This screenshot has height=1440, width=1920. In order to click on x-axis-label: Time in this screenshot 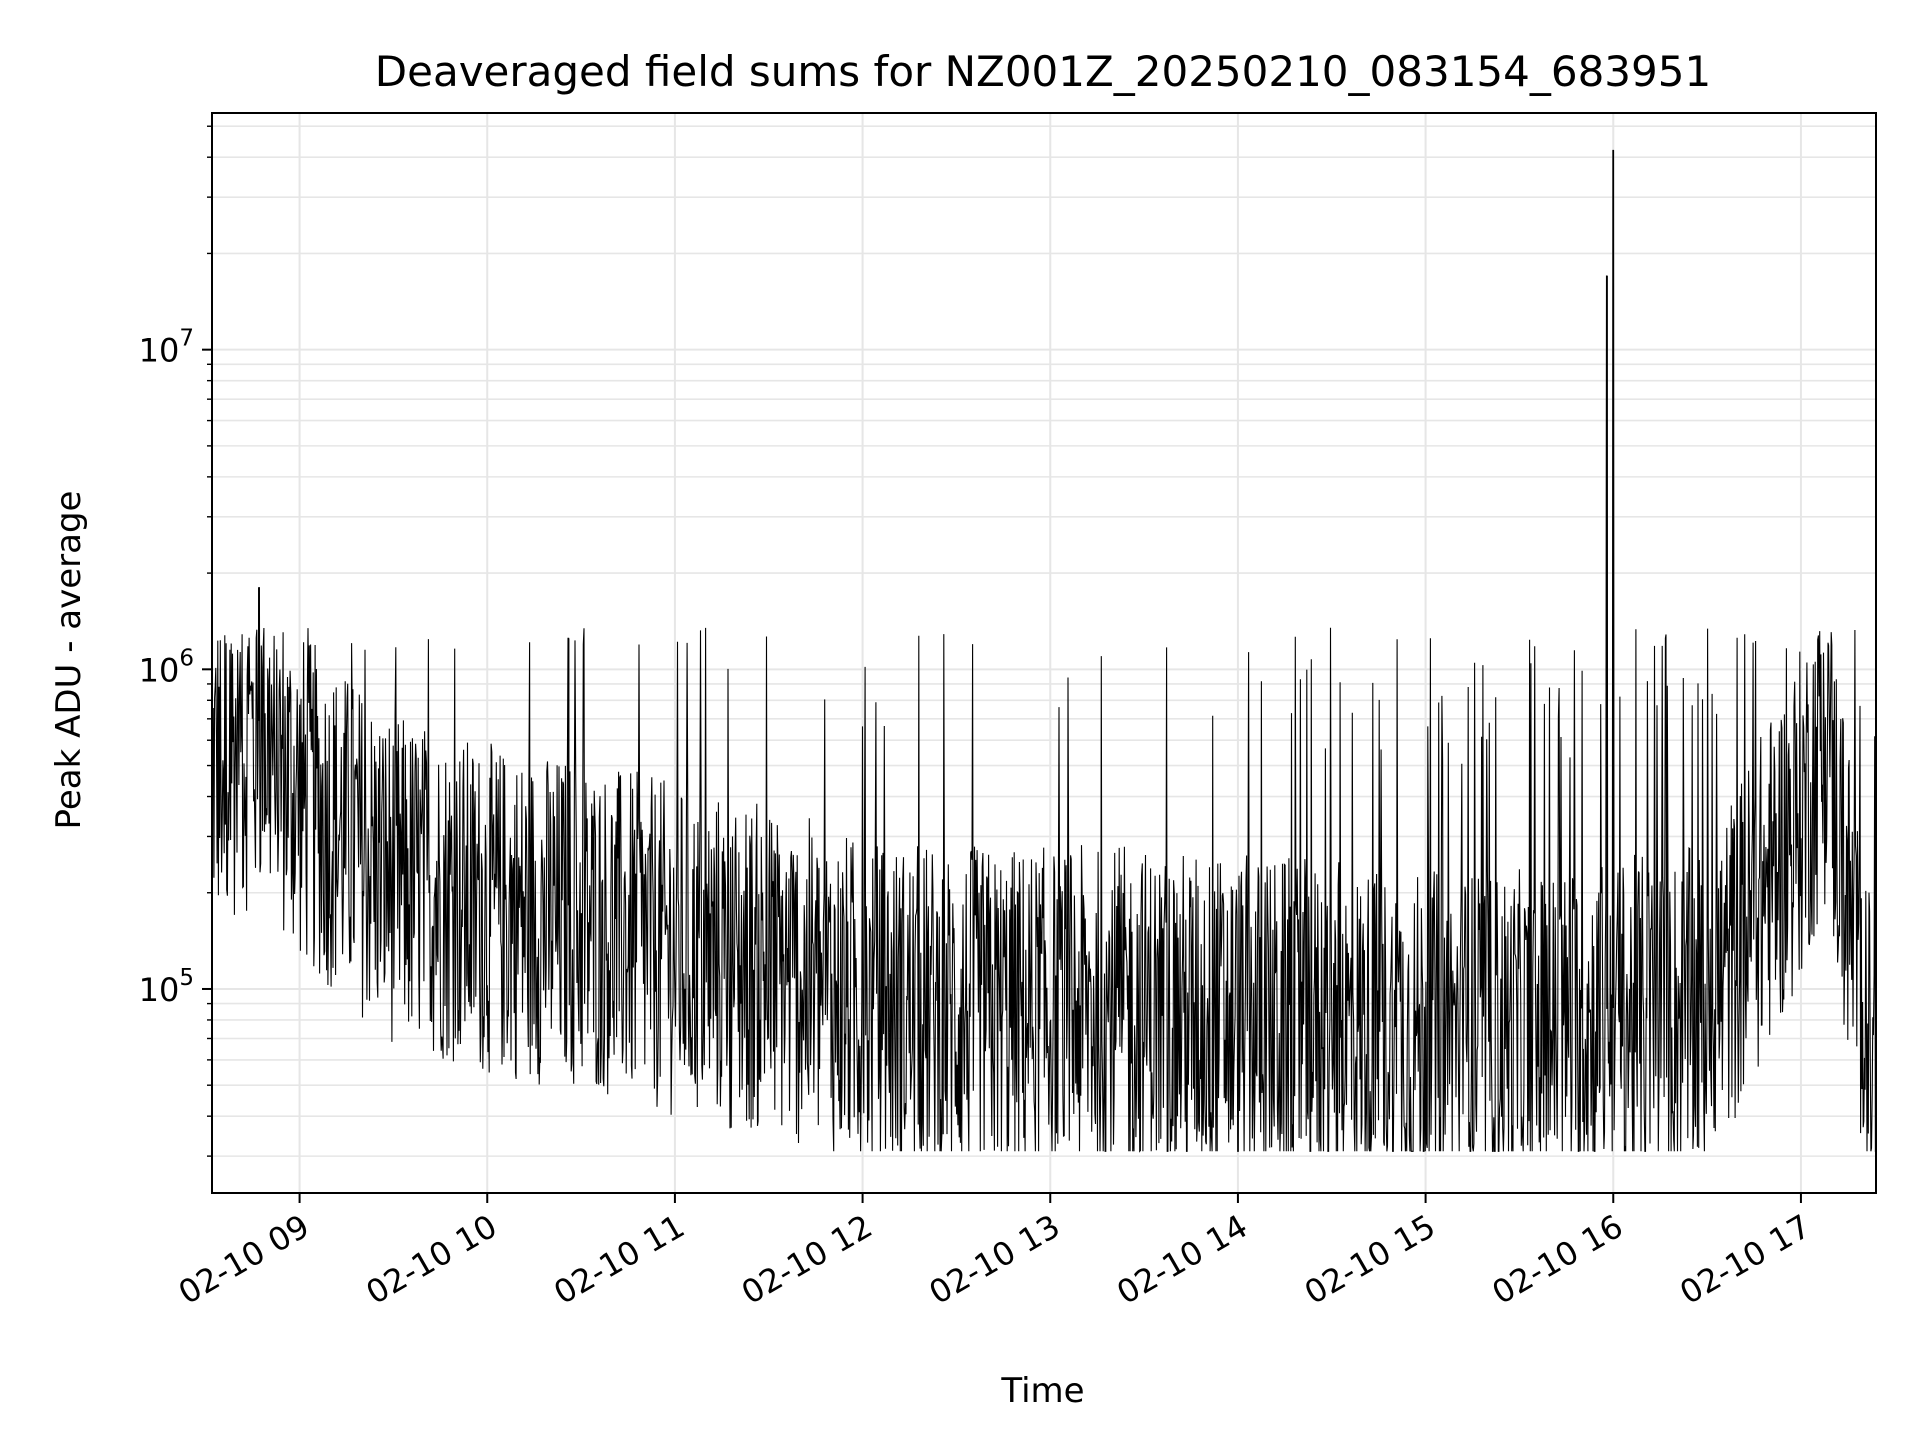, I will do `click(1042, 1391)`.